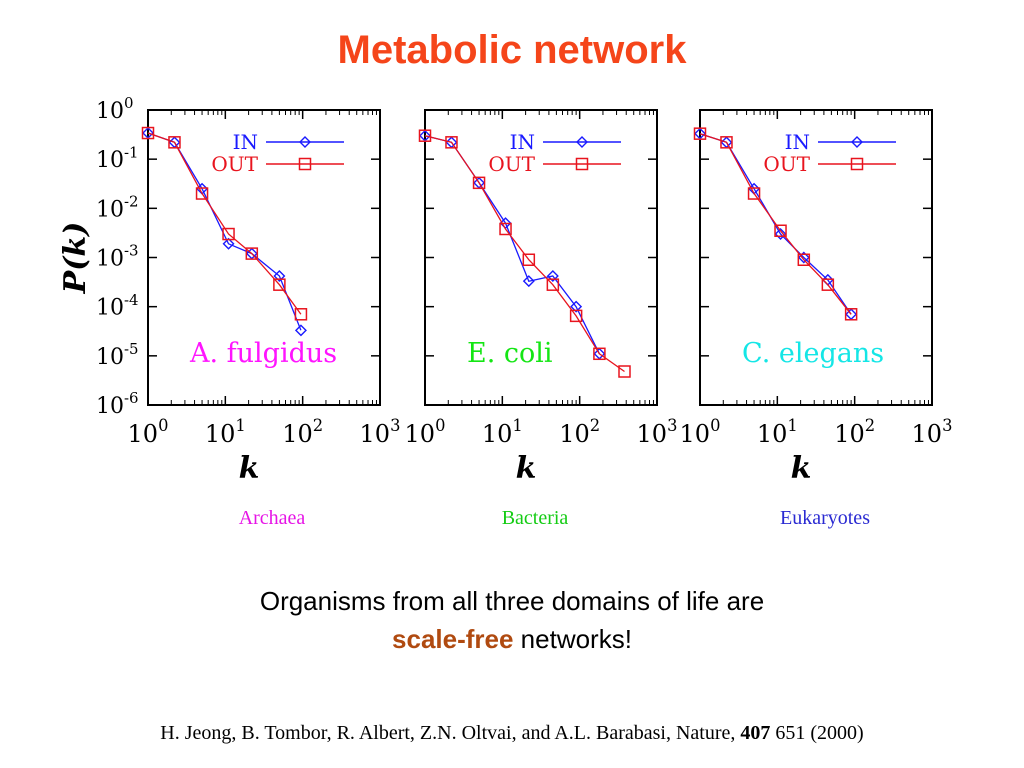 The height and width of the screenshot is (768, 1024). I want to click on citation-pages-year: 651 (2000), so click(817, 733).